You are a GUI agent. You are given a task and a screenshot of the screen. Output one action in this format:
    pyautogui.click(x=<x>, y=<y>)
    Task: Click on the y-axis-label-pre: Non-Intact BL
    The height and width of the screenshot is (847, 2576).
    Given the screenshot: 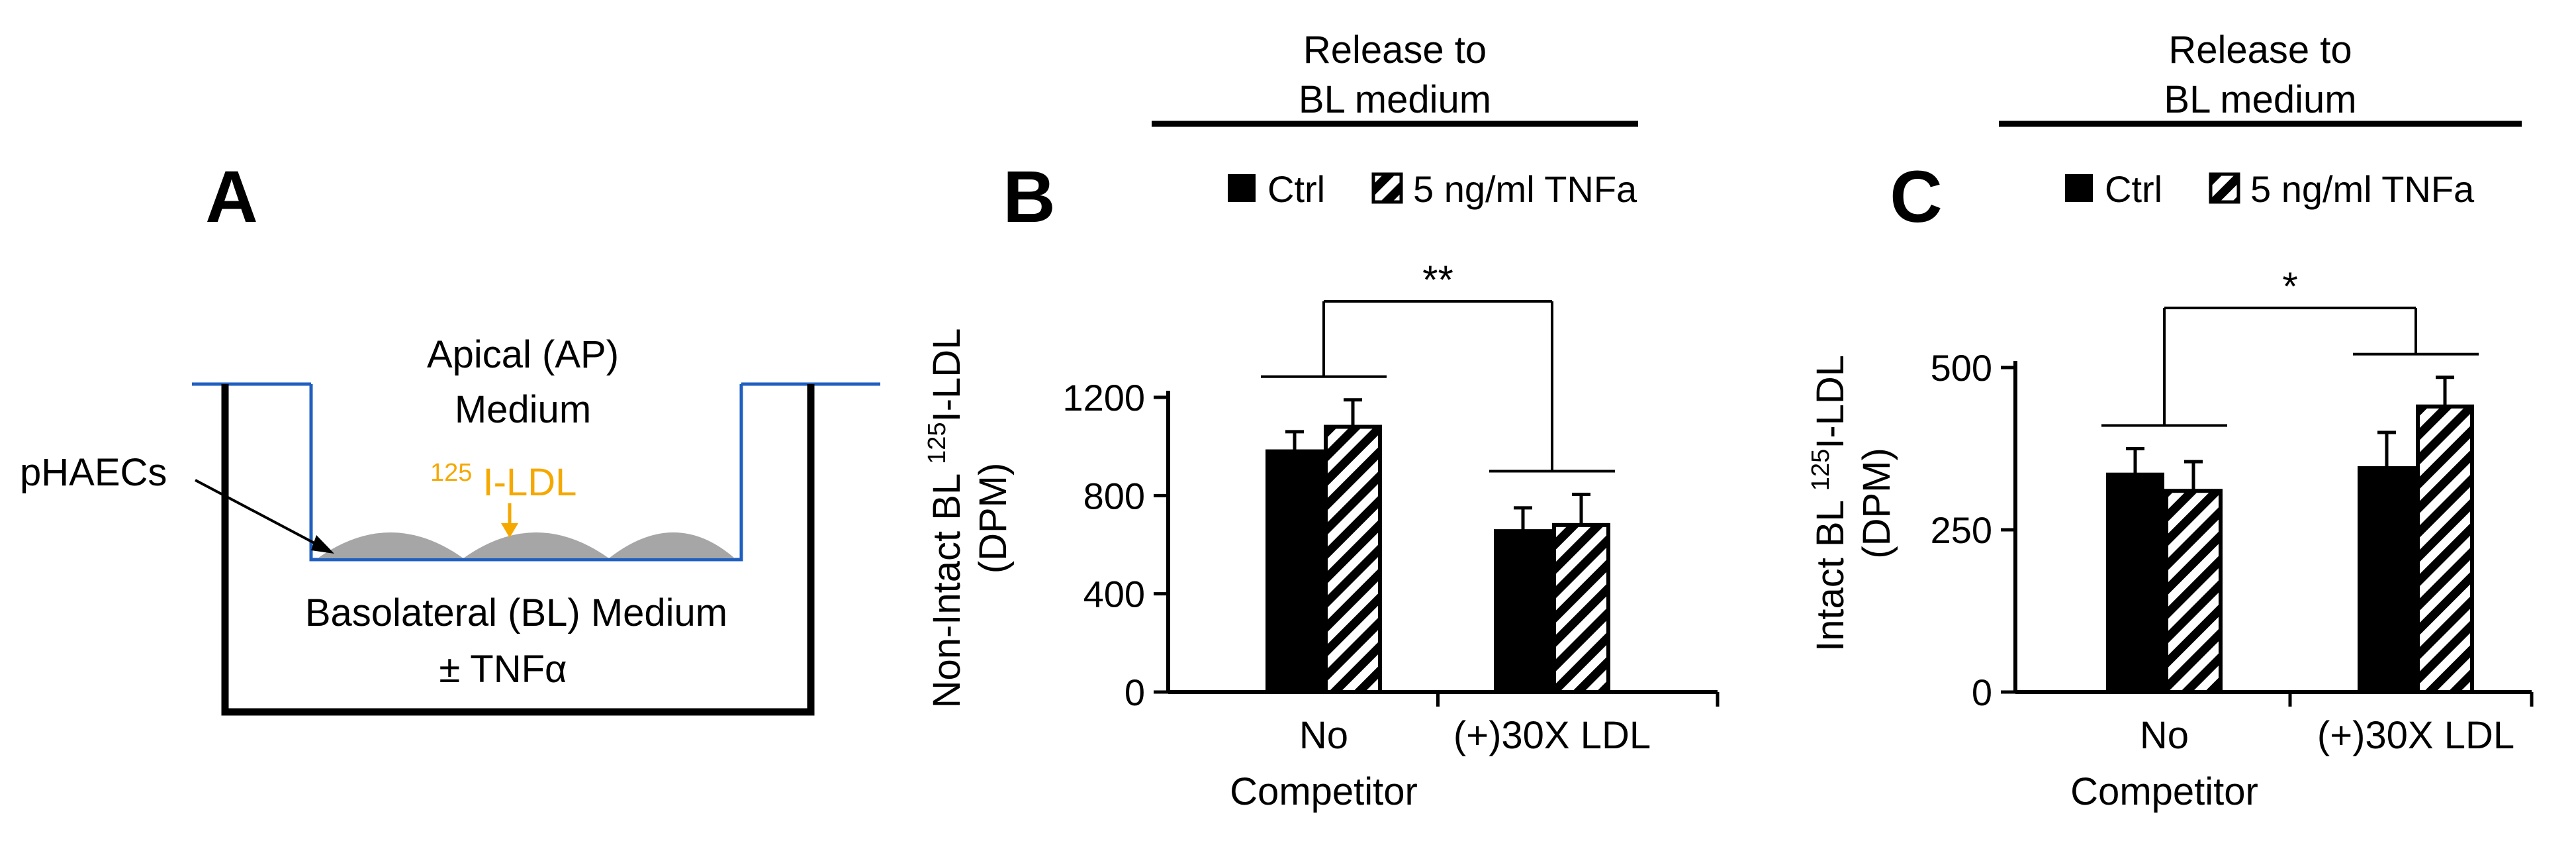 What is the action you would take?
    pyautogui.click(x=947, y=586)
    